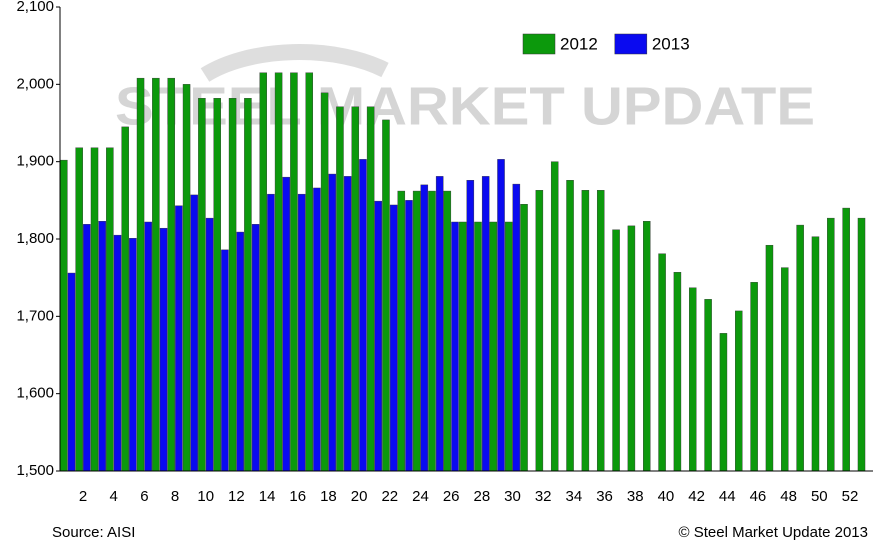 The width and height of the screenshot is (875, 543). What do you see at coordinates (774, 532) in the screenshot?
I see `copyright: © Steel Market Update 2013` at bounding box center [774, 532].